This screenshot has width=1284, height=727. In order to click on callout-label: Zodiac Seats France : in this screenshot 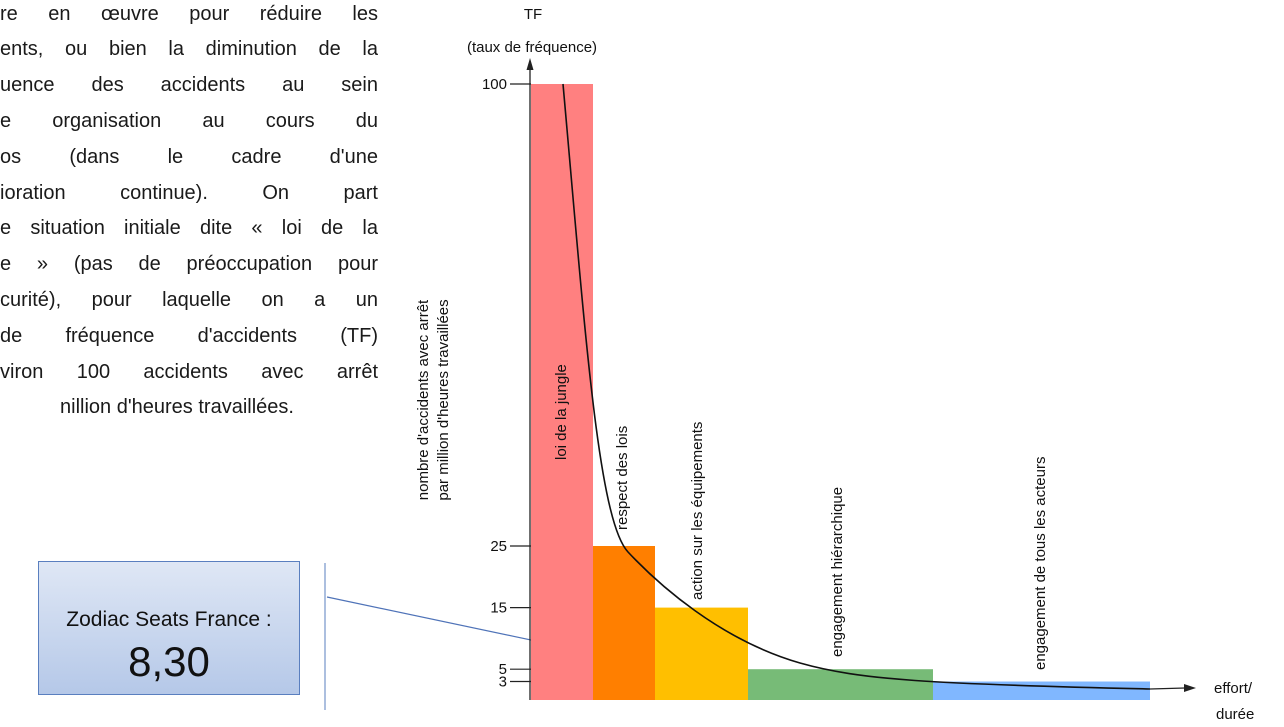, I will do `click(169, 619)`.